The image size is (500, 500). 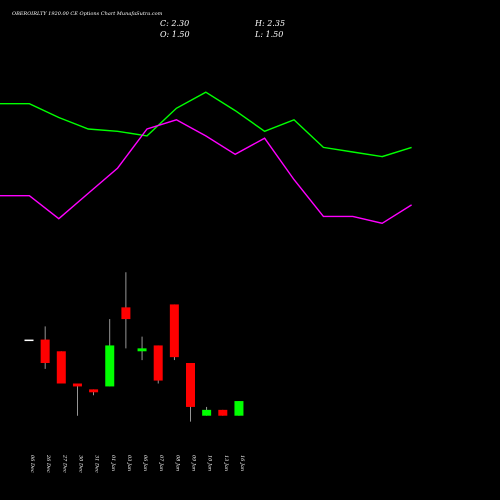 I want to click on candle-13-jan, so click(x=223, y=412).